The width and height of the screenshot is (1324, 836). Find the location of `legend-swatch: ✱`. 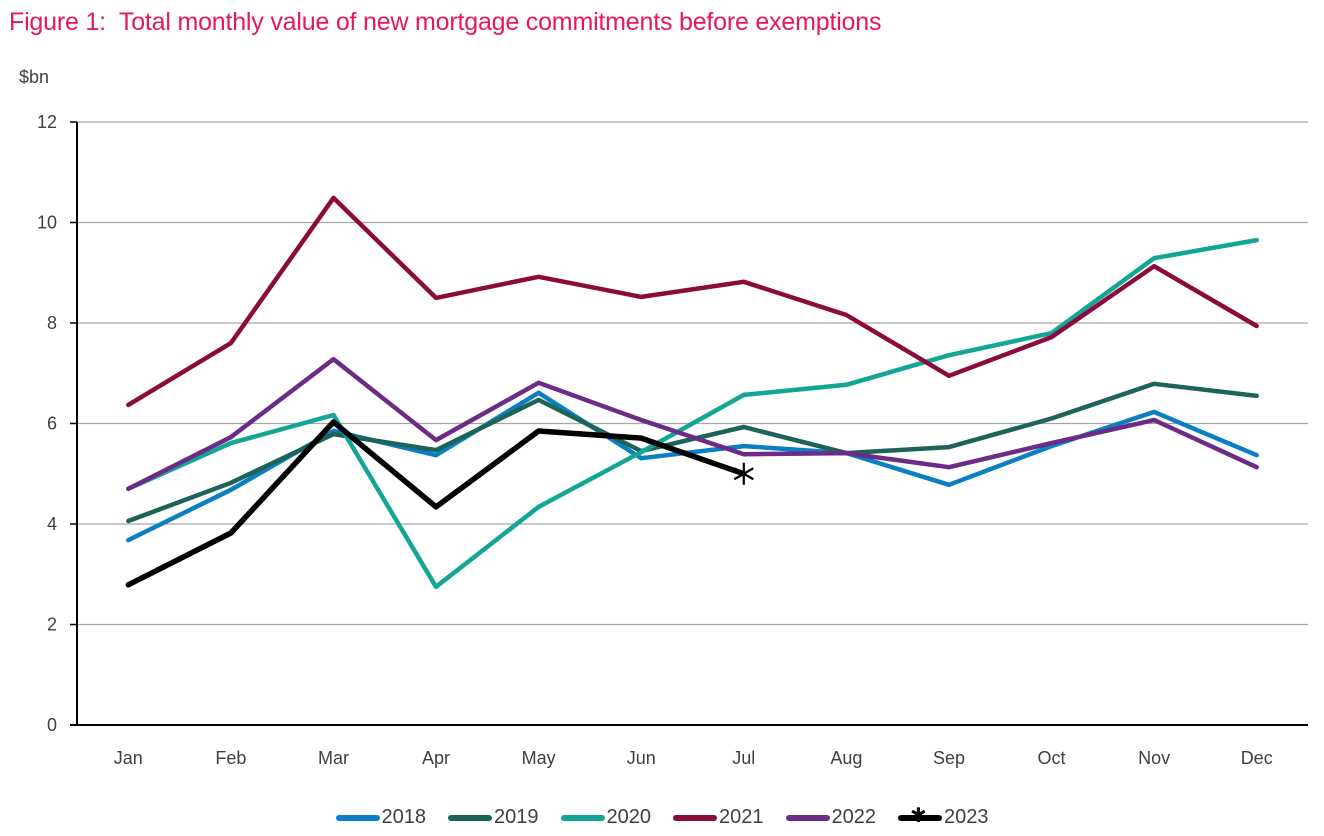

legend-swatch: ✱ is located at coordinates (920, 816).